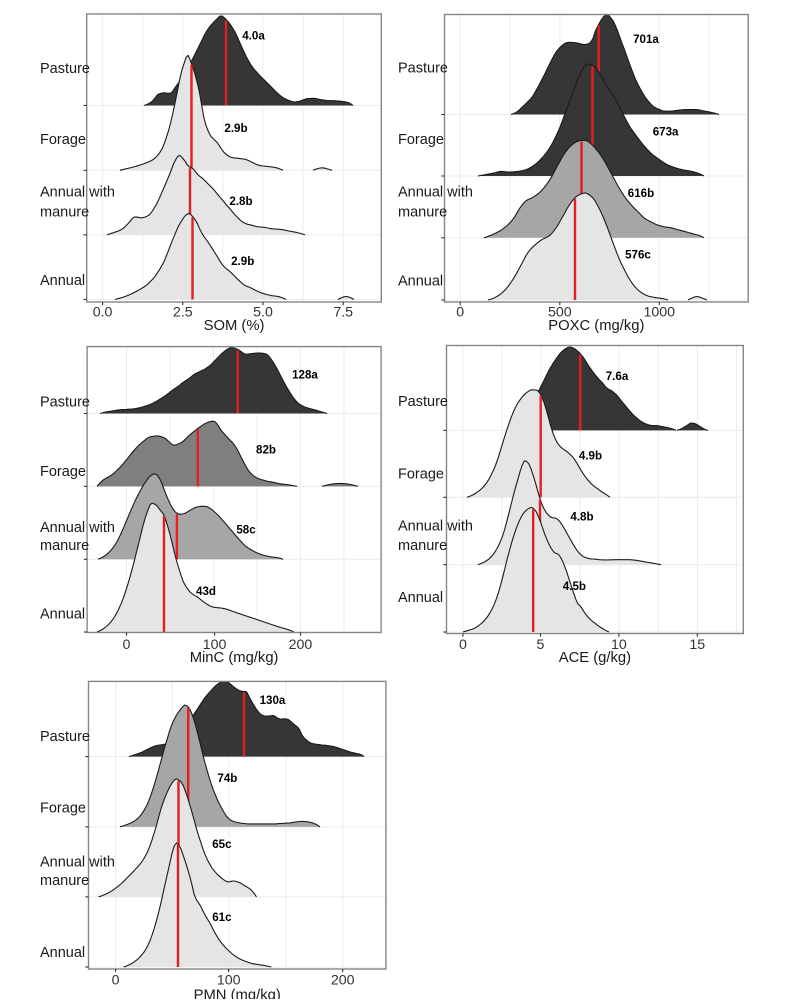 The height and width of the screenshot is (1004, 796). Describe the element at coordinates (590, 455) in the screenshot. I see `svg-text: 4.9b` at that location.